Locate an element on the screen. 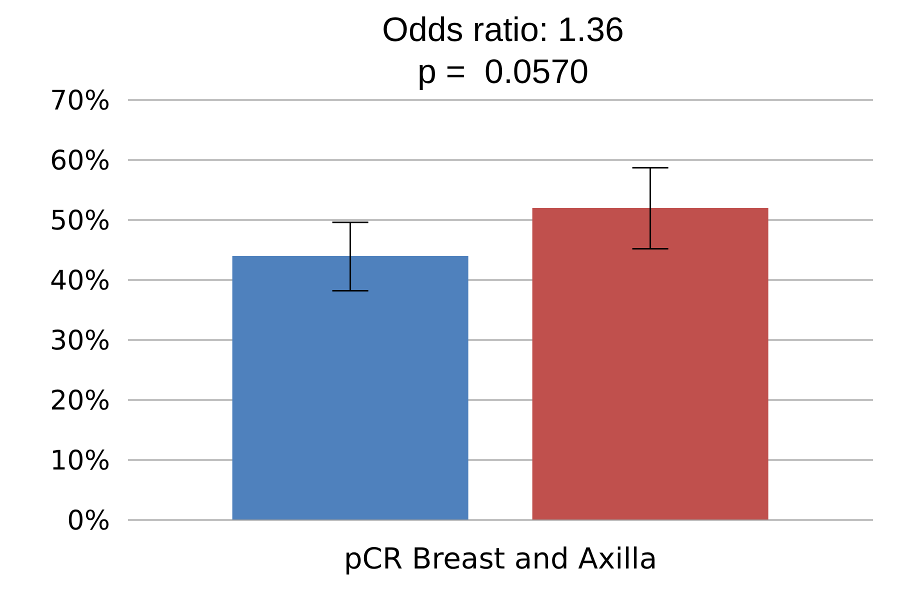  y-tick-label: 70% is located at coordinates (80, 101).